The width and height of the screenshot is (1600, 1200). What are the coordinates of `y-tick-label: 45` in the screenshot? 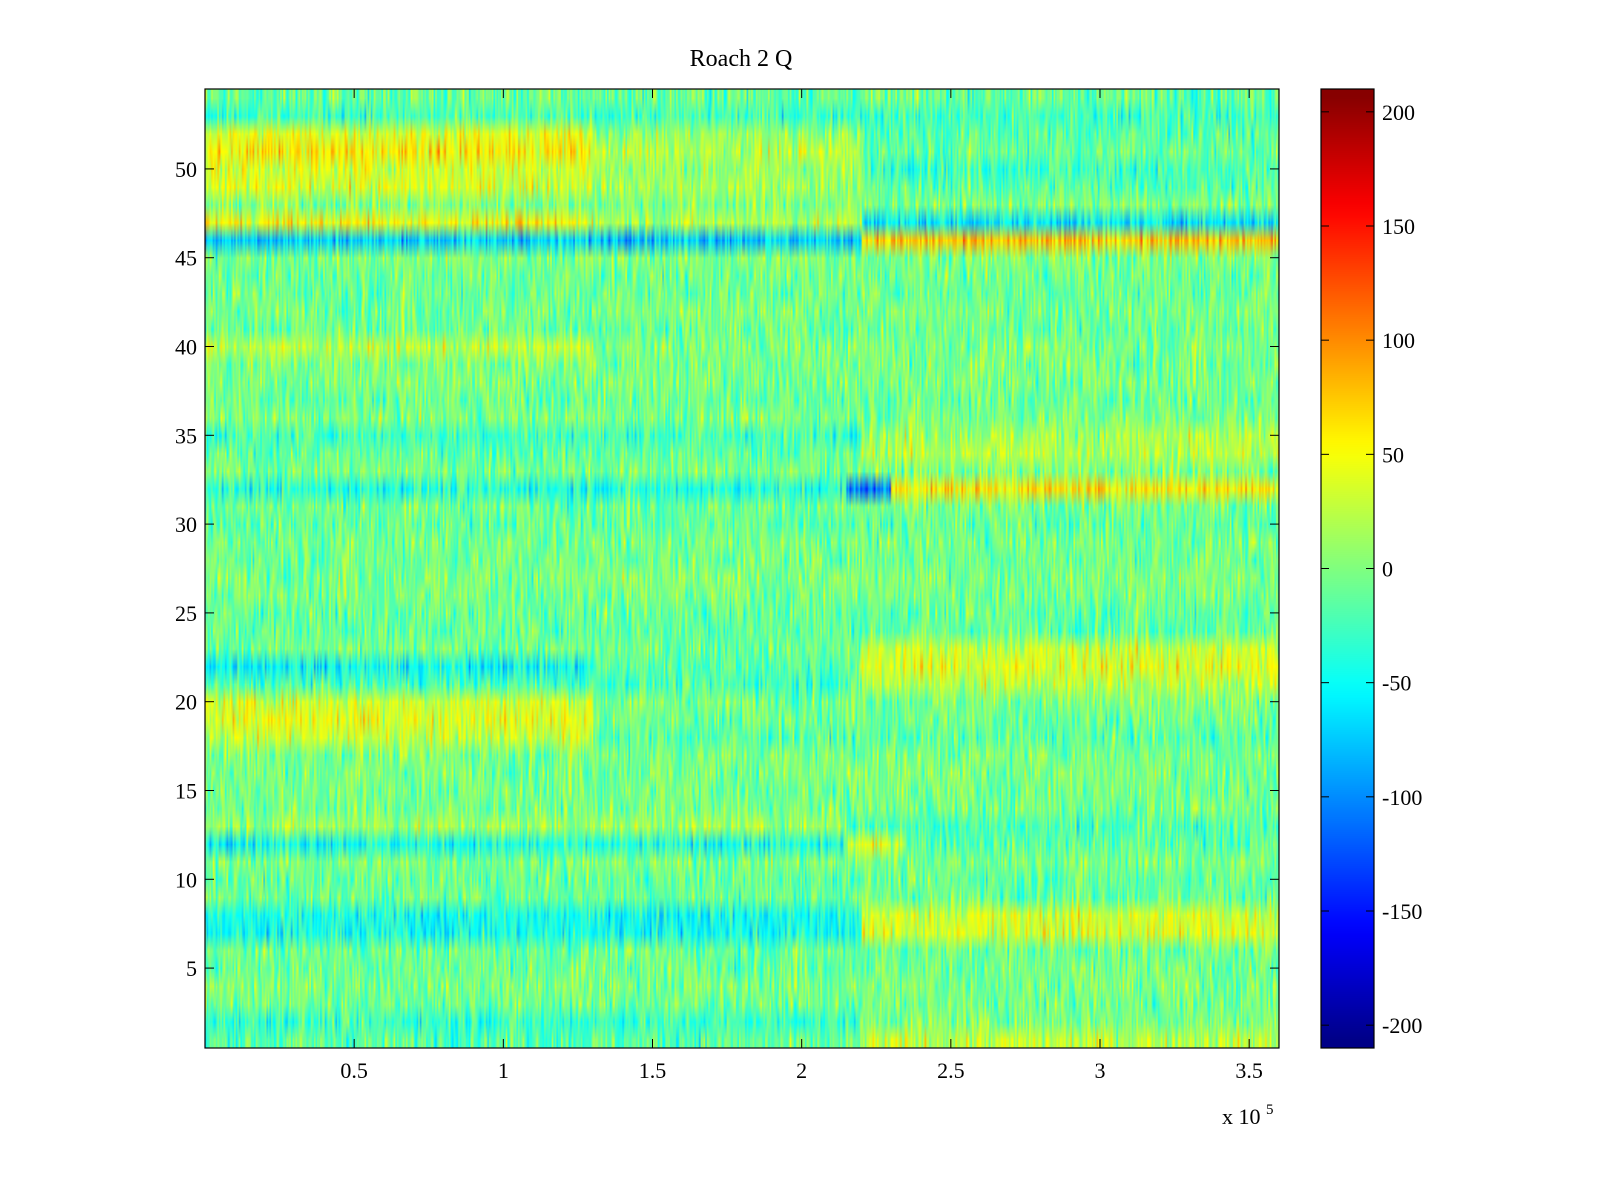 It's located at (186, 258).